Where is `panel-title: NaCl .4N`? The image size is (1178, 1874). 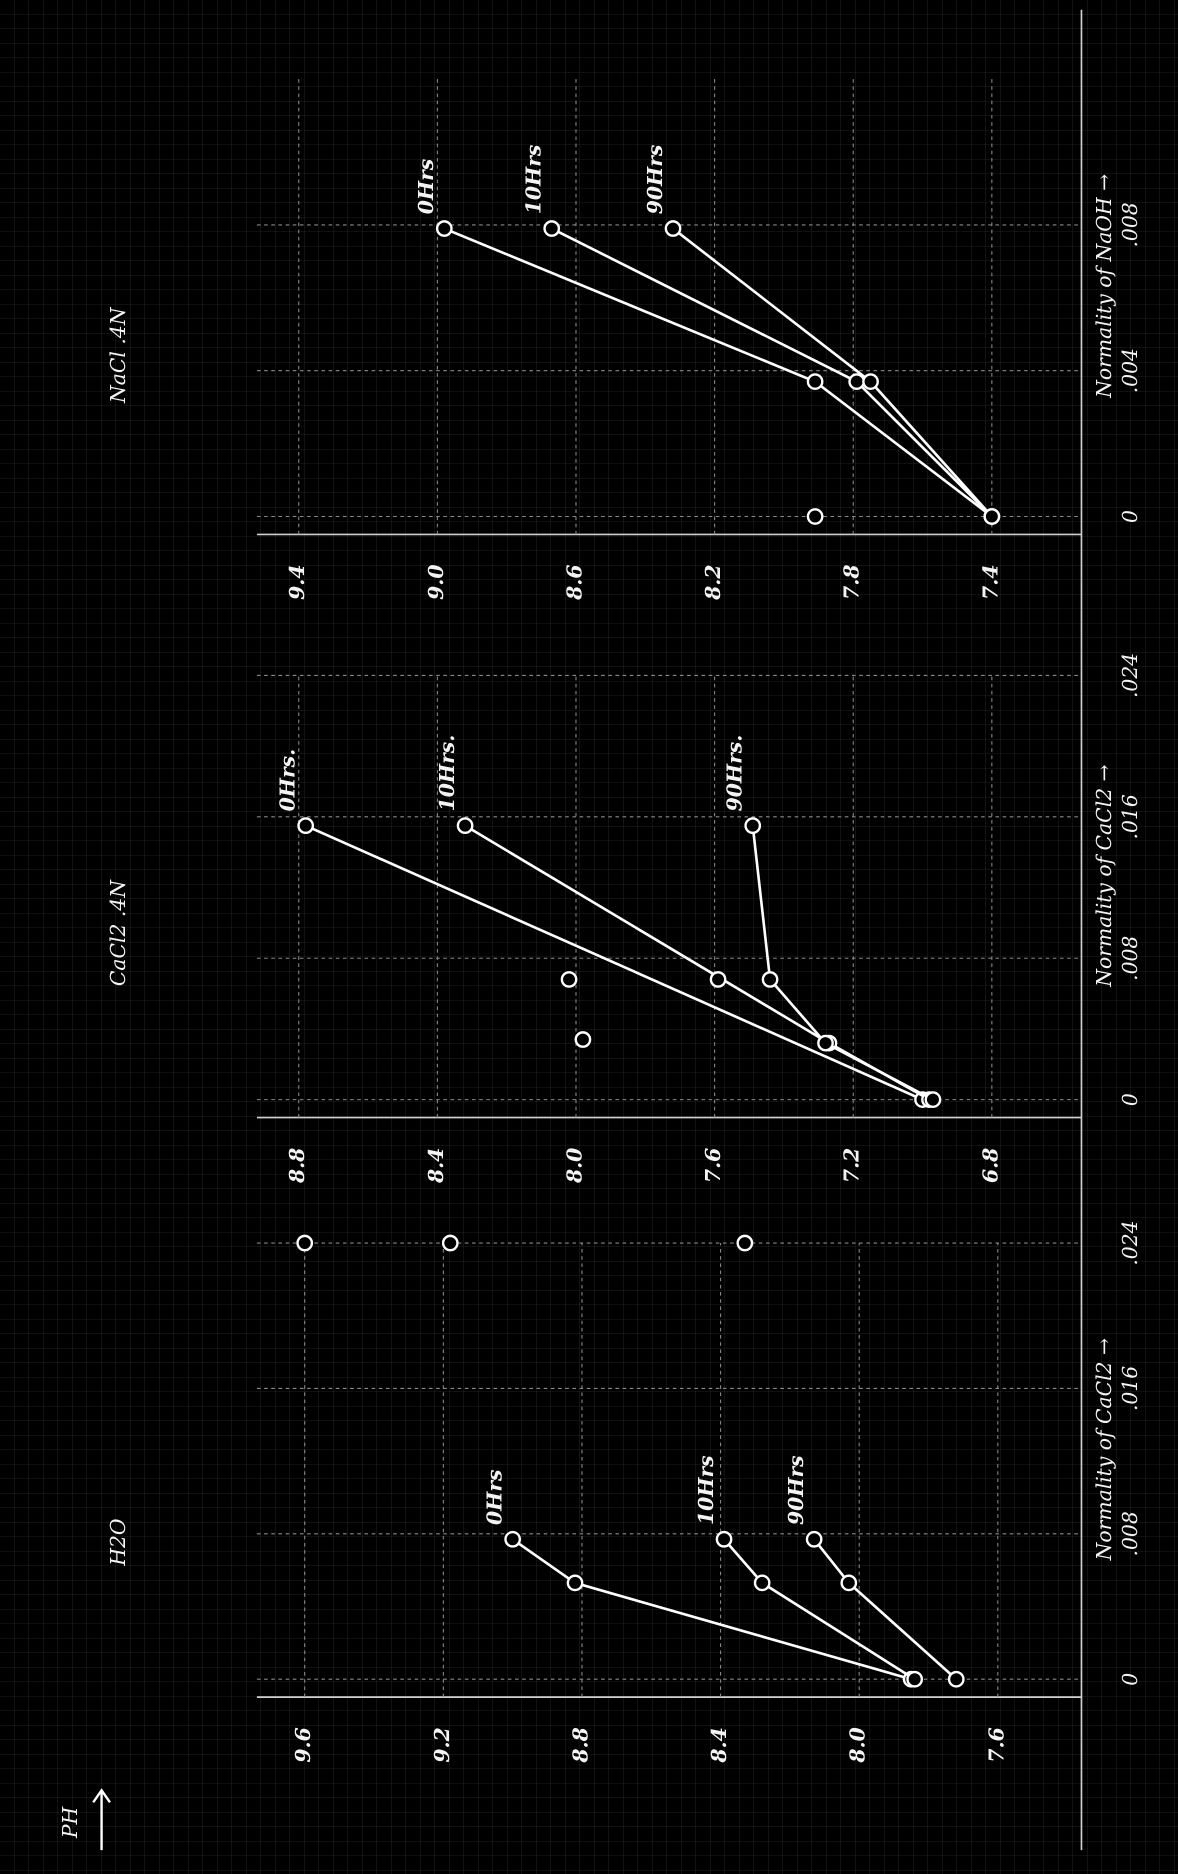 panel-title: NaCl .4N is located at coordinates (118, 355).